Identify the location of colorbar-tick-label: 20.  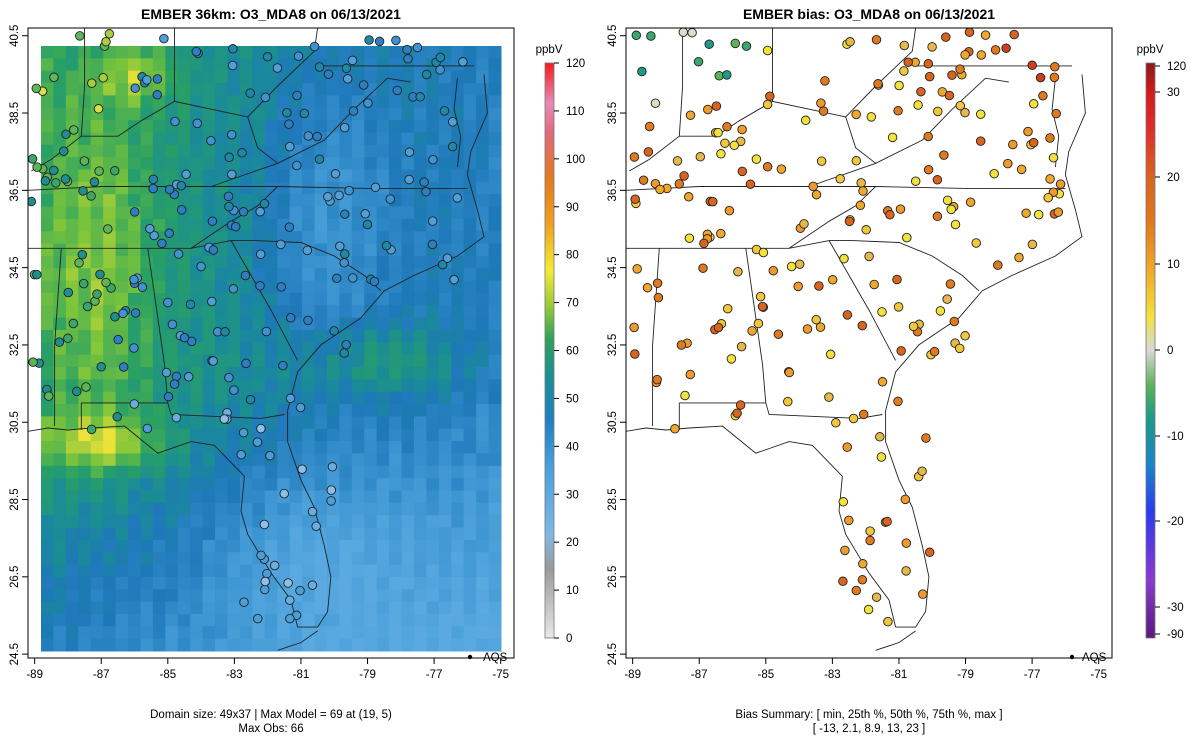
(1173, 178).